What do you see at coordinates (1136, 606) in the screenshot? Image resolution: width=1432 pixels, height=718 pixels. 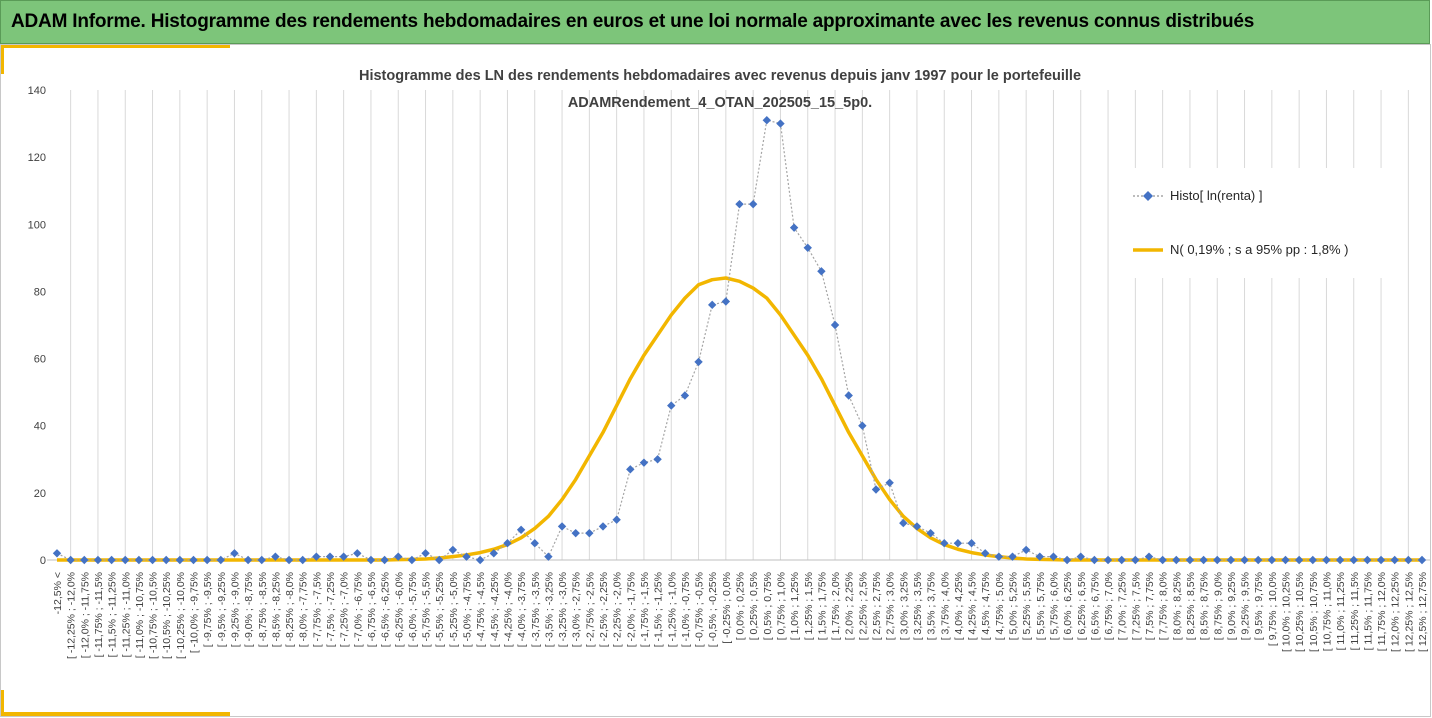 I see `x-tick-label: [ 7,25% ; 7,5%` at bounding box center [1136, 606].